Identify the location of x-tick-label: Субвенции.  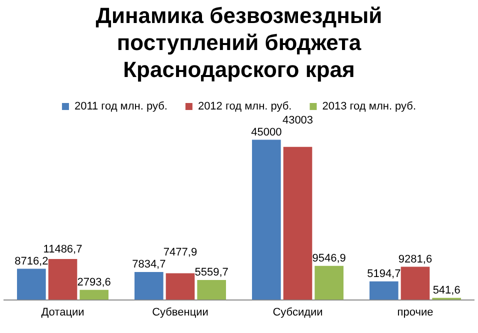
(180, 312).